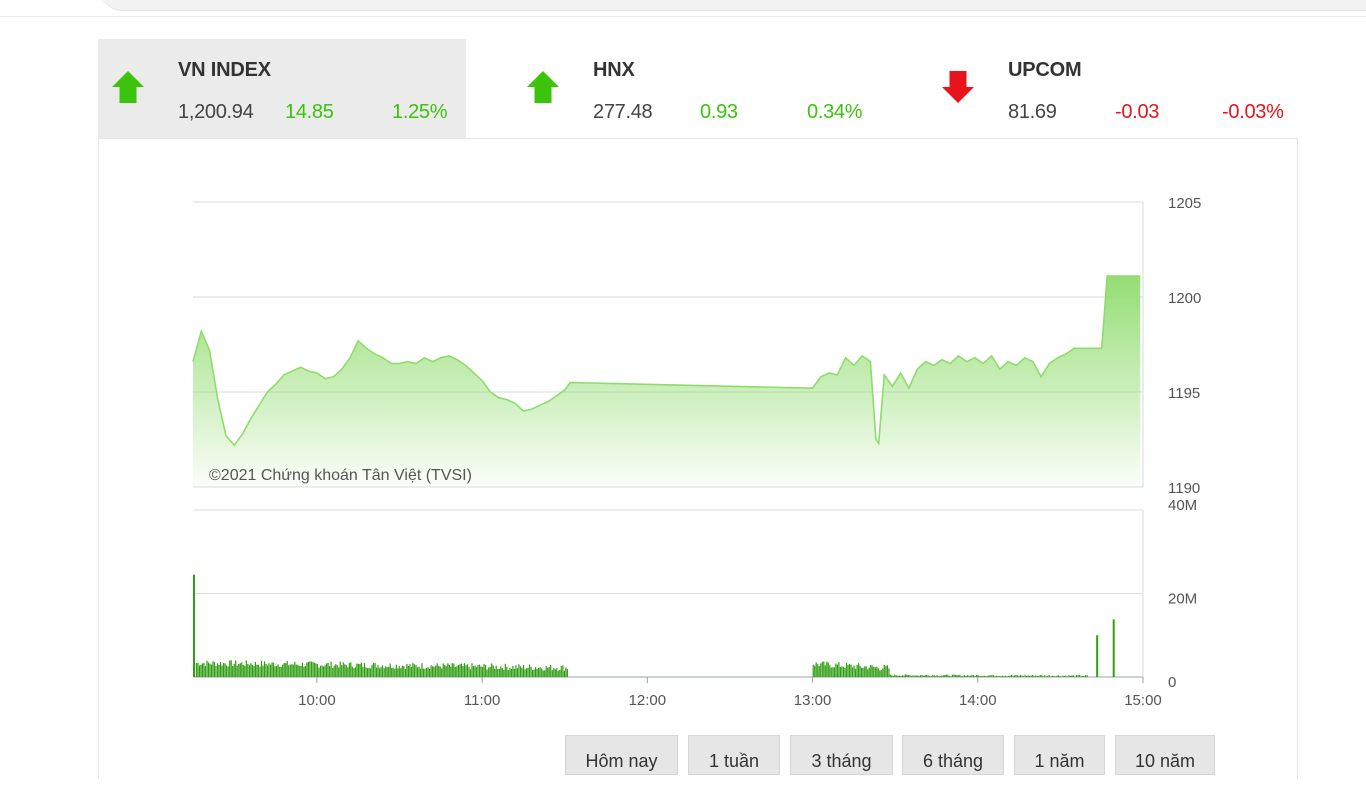 Image resolution: width=1366 pixels, height=786 pixels. I want to click on price-tick-label: 1200, so click(1184, 298).